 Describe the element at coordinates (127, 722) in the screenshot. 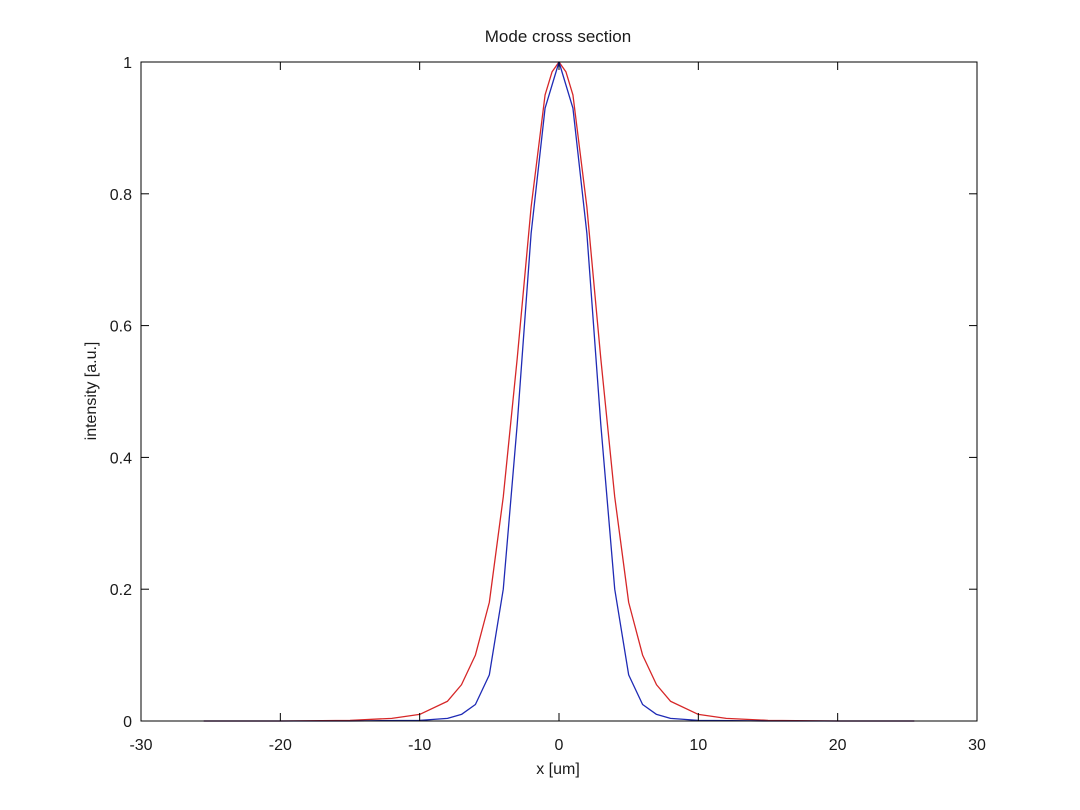

I see `y-tick-label: 0` at that location.